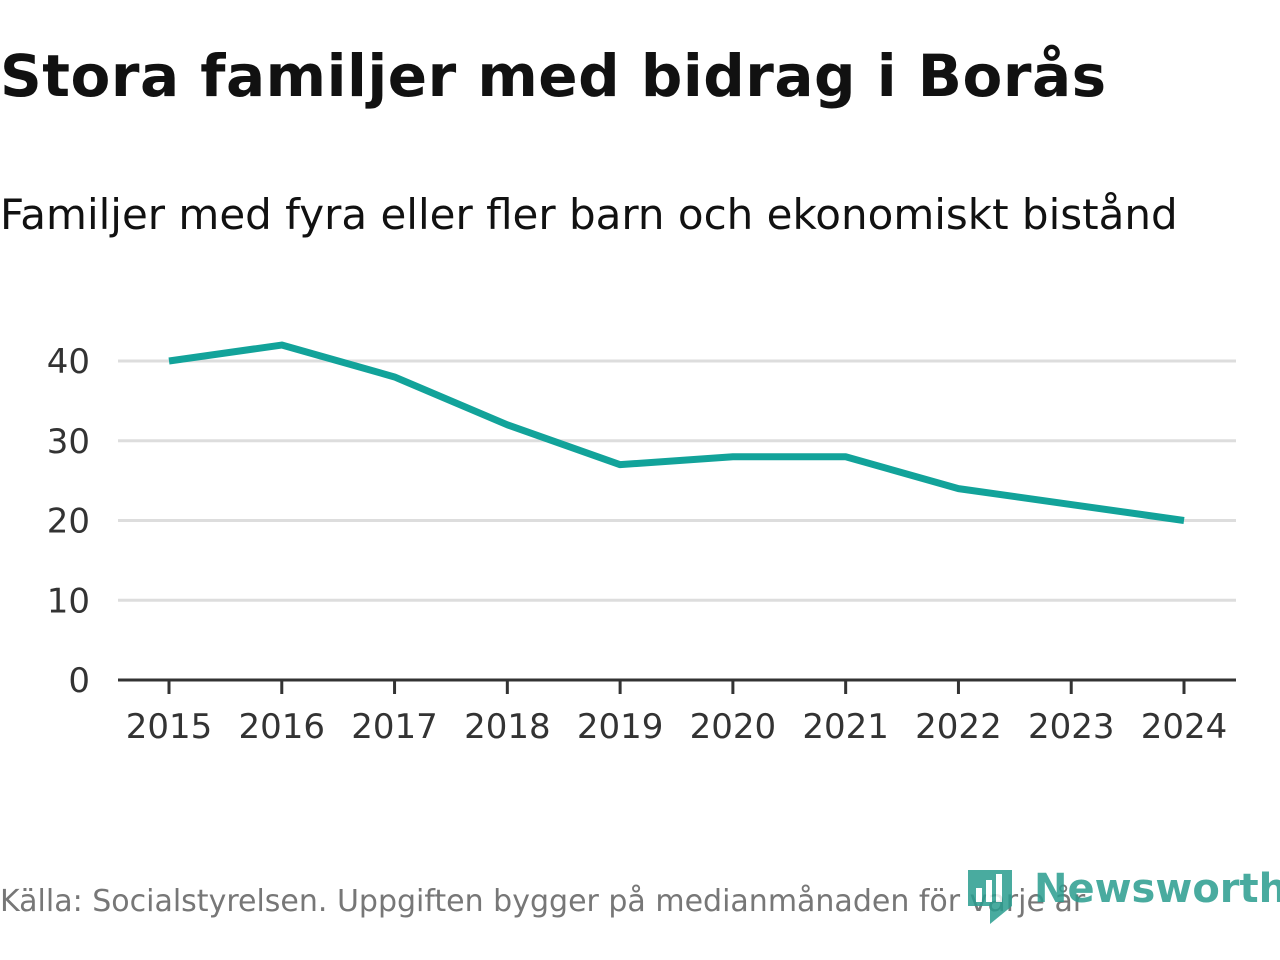  I want to click on y-tick-label: 40, so click(68, 362).